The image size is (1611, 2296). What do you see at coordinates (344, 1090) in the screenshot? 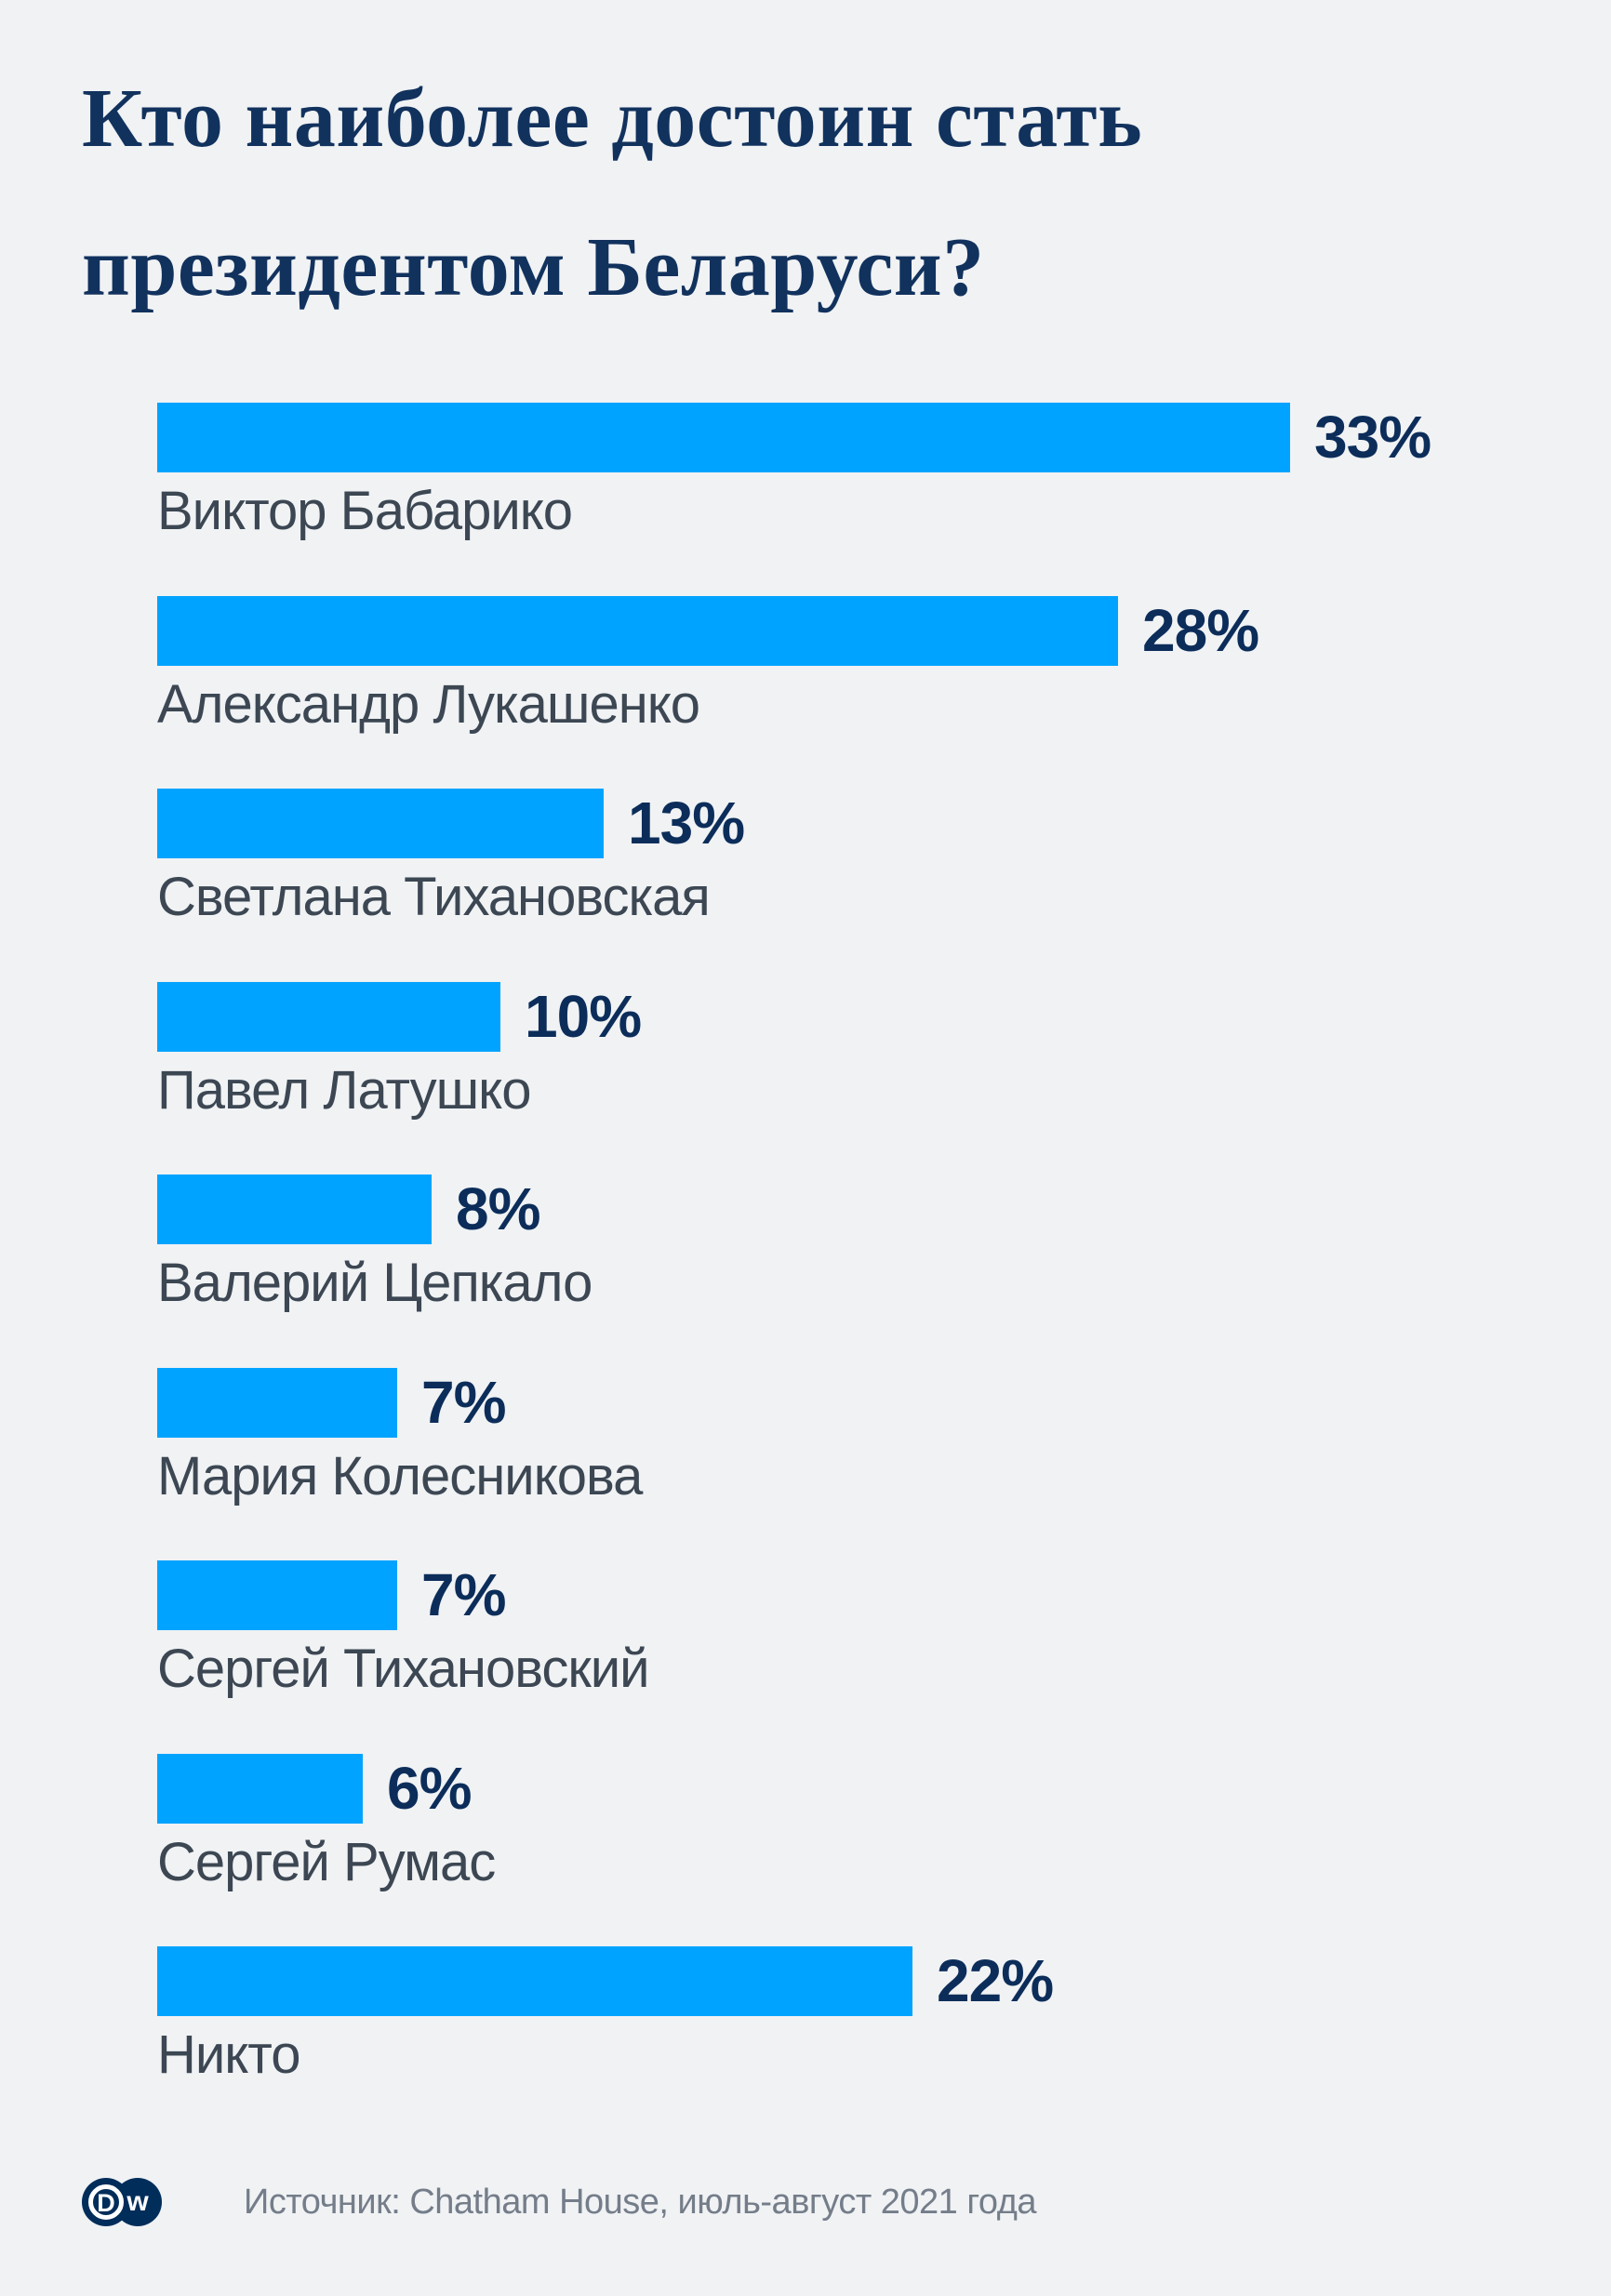
I see `bar-category-label: Павел Латушко` at bounding box center [344, 1090].